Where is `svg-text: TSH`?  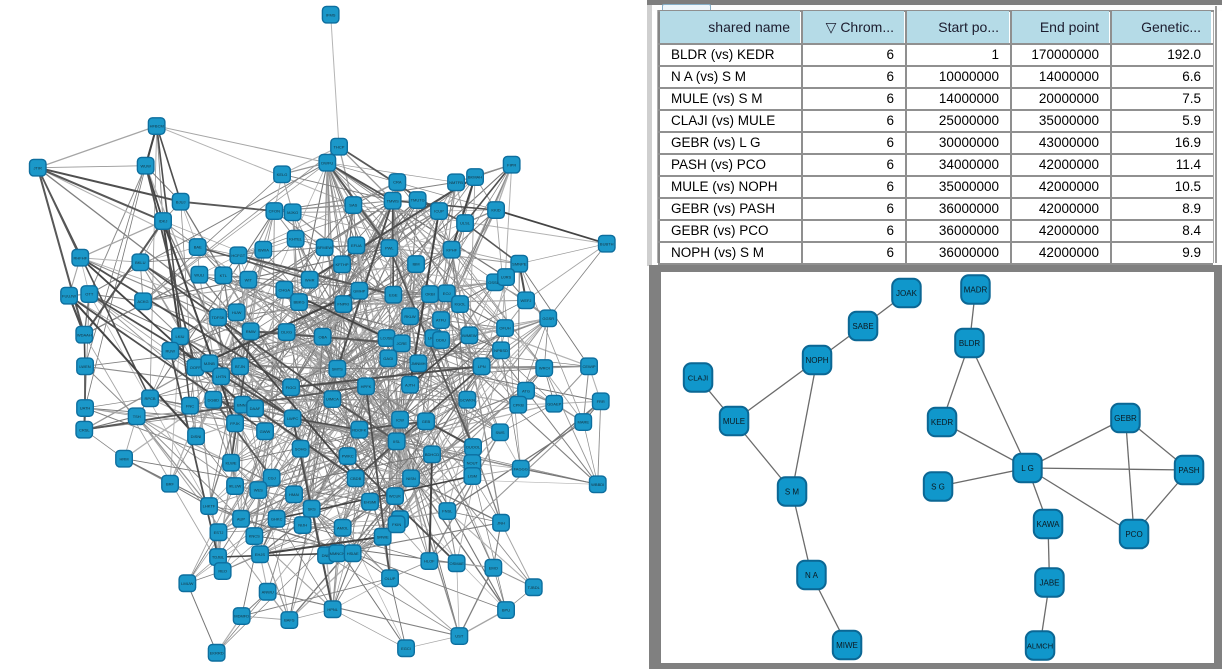 svg-text: TSH is located at coordinates (137, 416).